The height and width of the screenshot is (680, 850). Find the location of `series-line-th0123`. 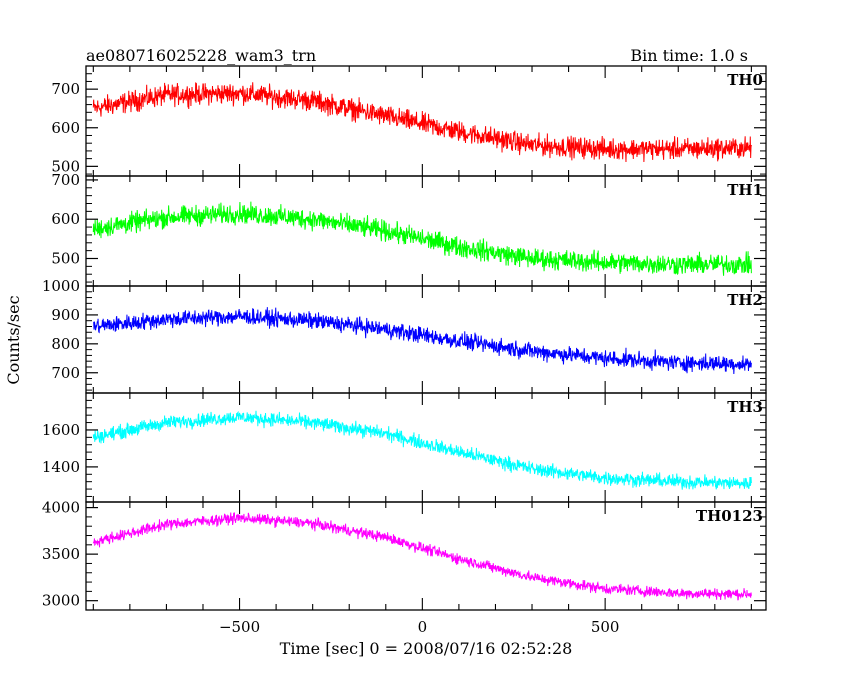

series-line-th0123 is located at coordinates (422, 556).